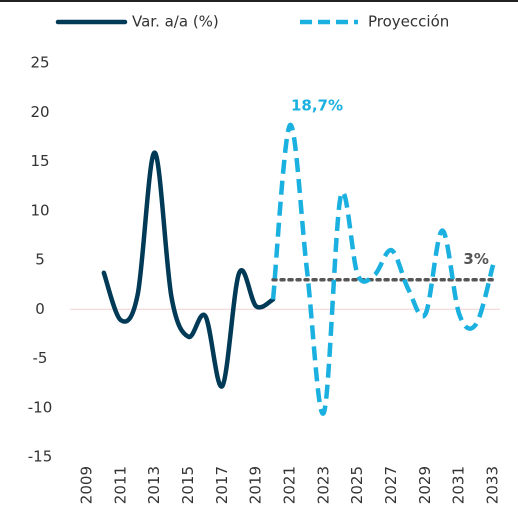 The image size is (518, 518). What do you see at coordinates (425, 485) in the screenshot?
I see `x-tick-label: 2029` at bounding box center [425, 485].